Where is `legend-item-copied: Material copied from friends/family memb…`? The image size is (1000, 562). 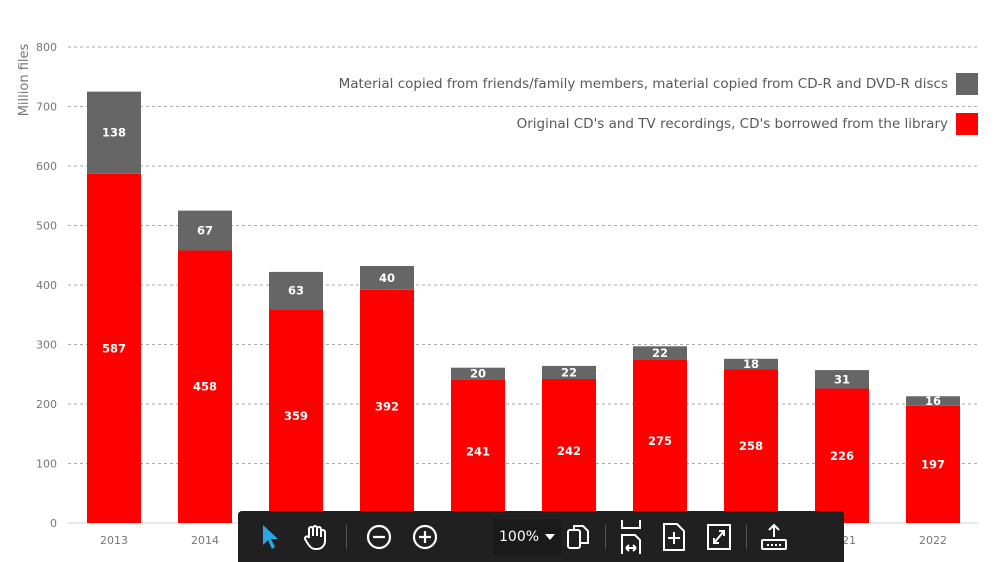
legend-item-copied: Material copied from friends/family memb… is located at coordinates (658, 84).